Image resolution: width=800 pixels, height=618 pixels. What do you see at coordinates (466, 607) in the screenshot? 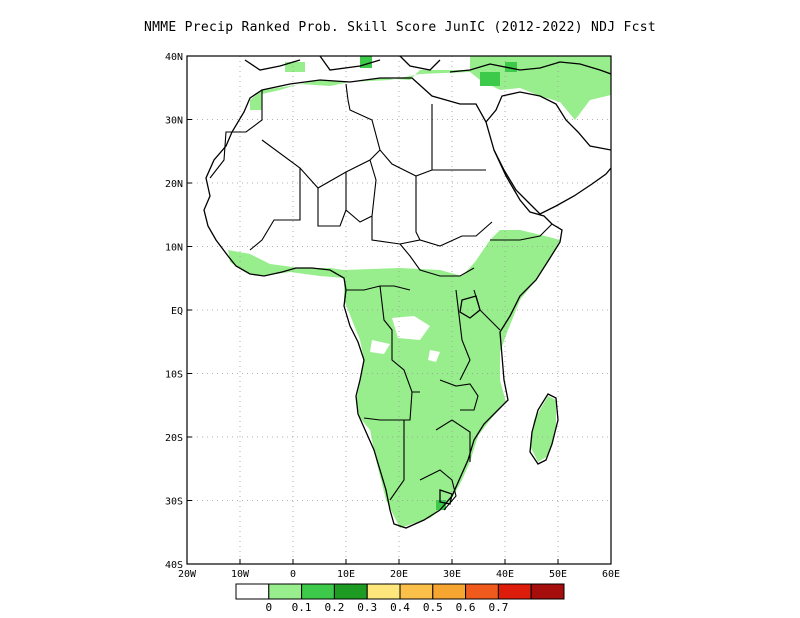
I see `colorbar-label: 0.6` at bounding box center [466, 607].